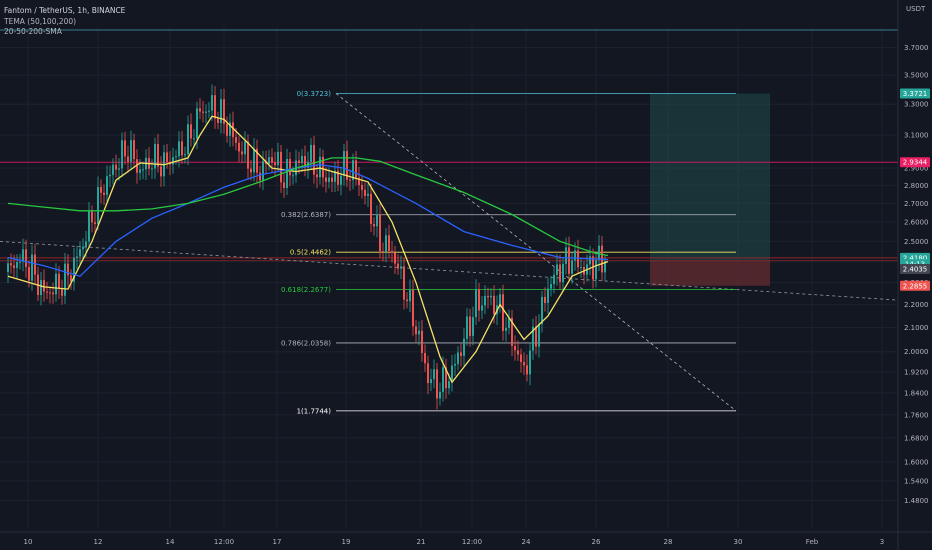 This screenshot has height=550, width=932. What do you see at coordinates (915, 93) in the screenshot?
I see `price-tag` at bounding box center [915, 93].